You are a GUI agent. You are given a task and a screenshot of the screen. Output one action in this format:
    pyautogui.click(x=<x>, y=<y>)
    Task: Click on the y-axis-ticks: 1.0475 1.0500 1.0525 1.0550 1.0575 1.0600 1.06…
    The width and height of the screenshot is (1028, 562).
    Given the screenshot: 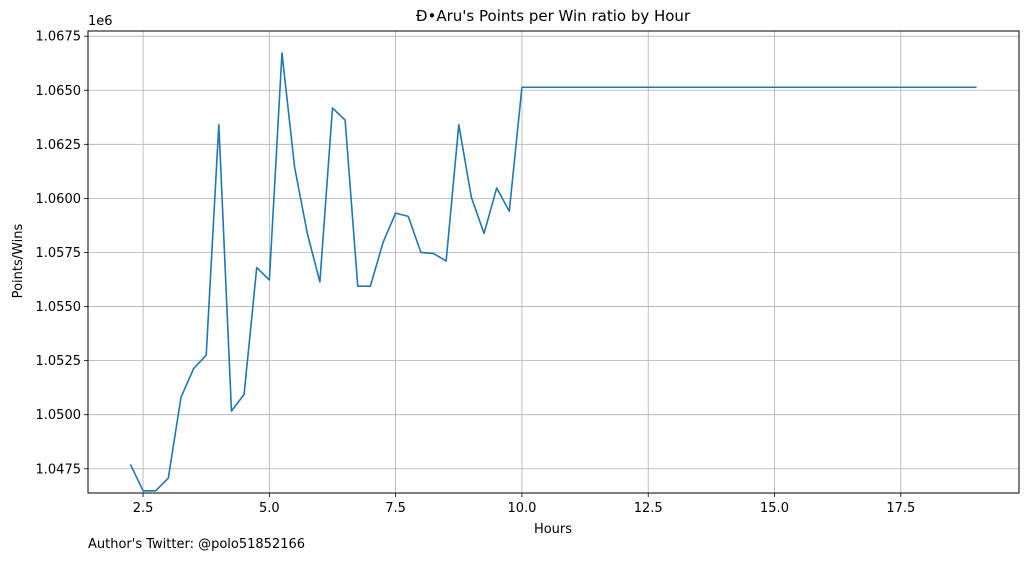 What is the action you would take?
    pyautogui.click(x=62, y=253)
    